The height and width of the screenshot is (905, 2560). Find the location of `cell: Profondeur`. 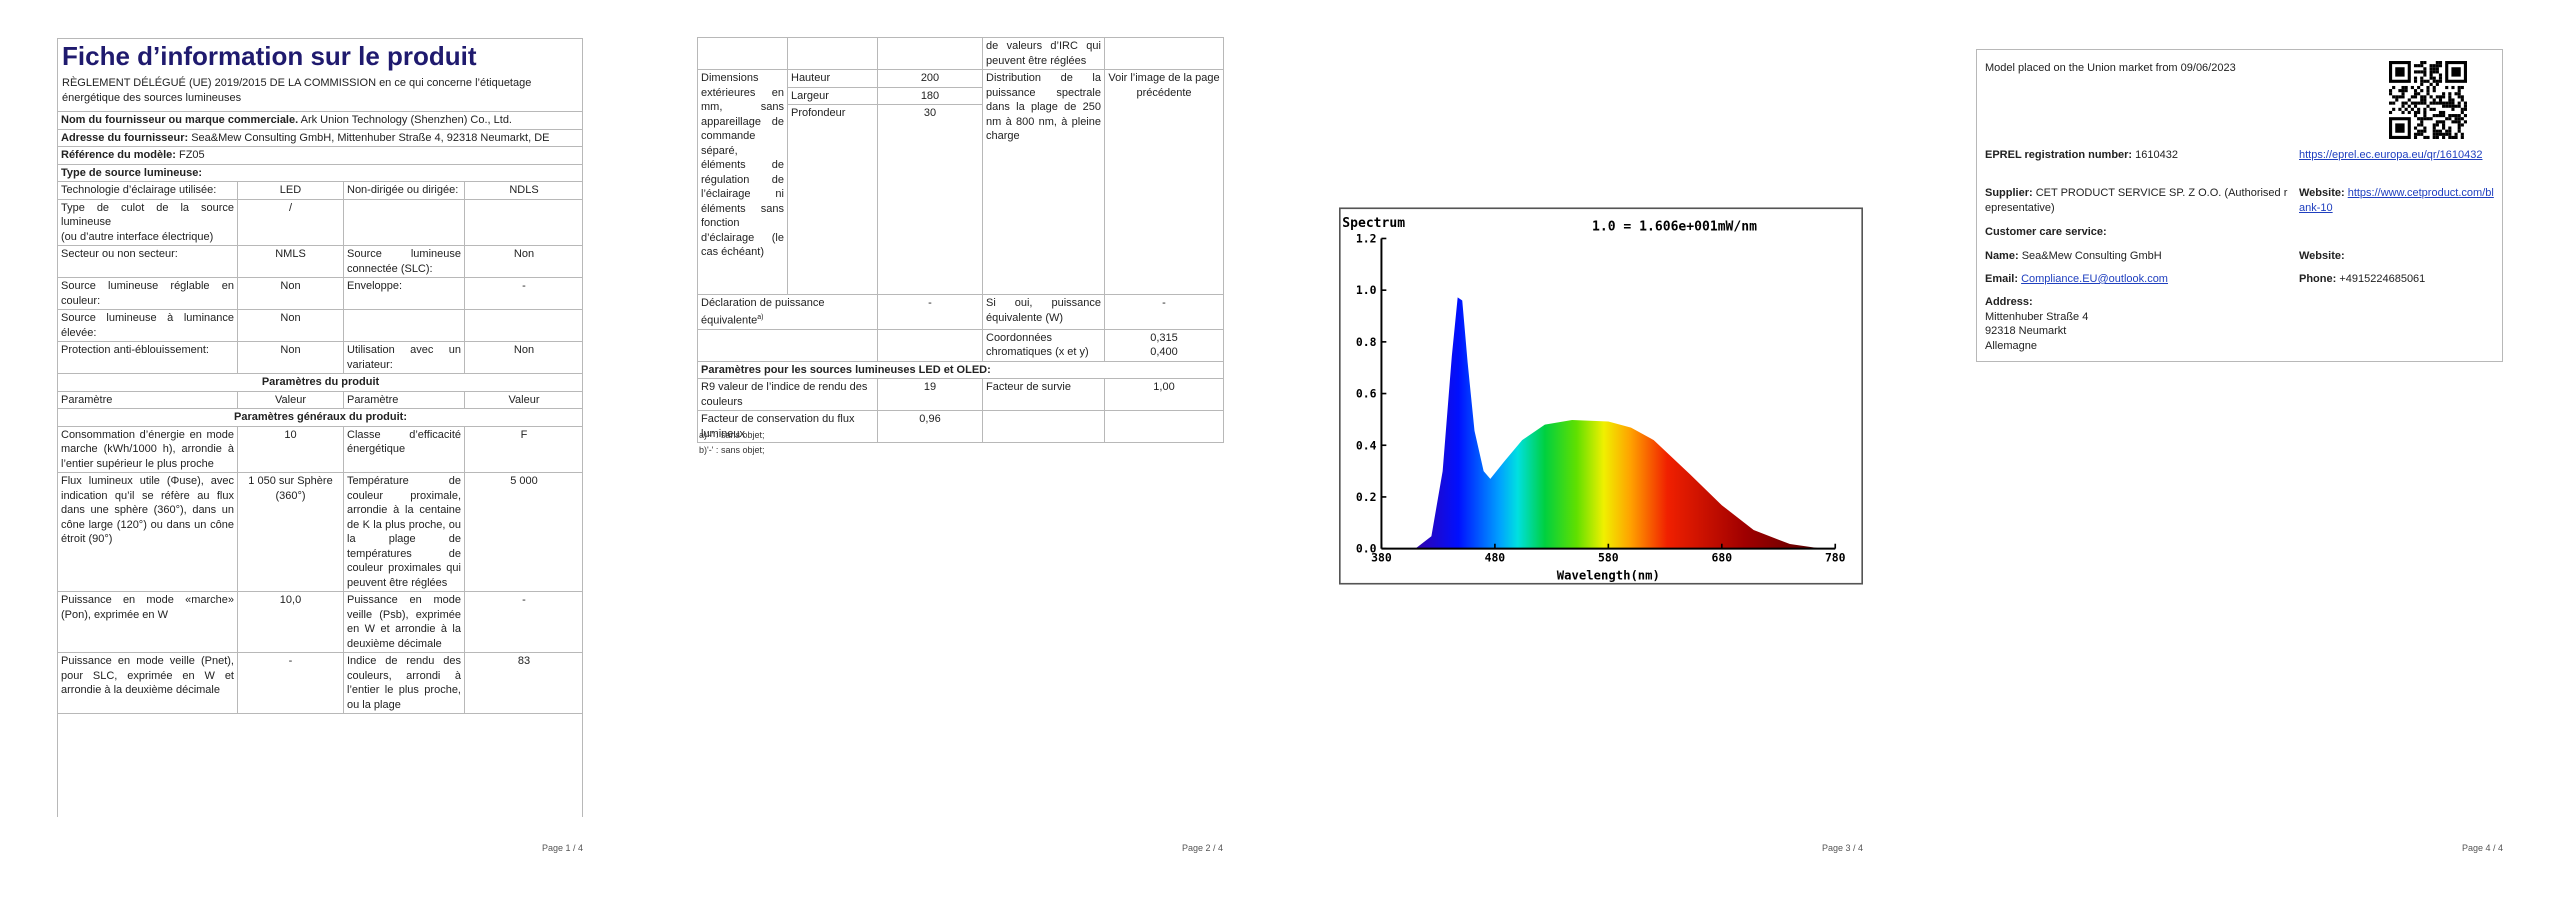

cell: Profondeur is located at coordinates (832, 199).